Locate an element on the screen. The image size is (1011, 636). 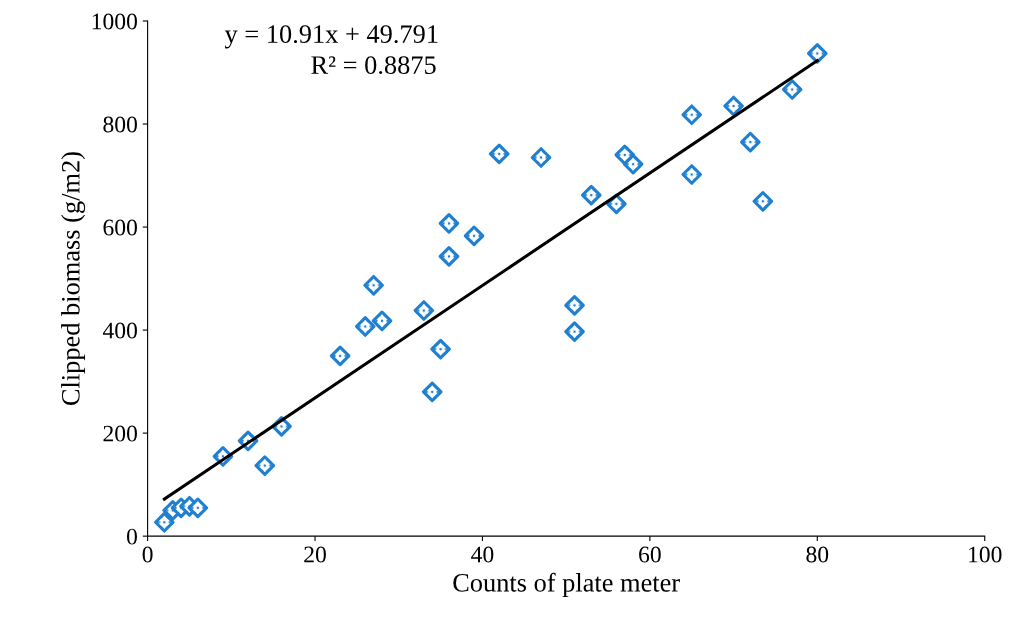
x-tick-label: 40 is located at coordinates (482, 554).